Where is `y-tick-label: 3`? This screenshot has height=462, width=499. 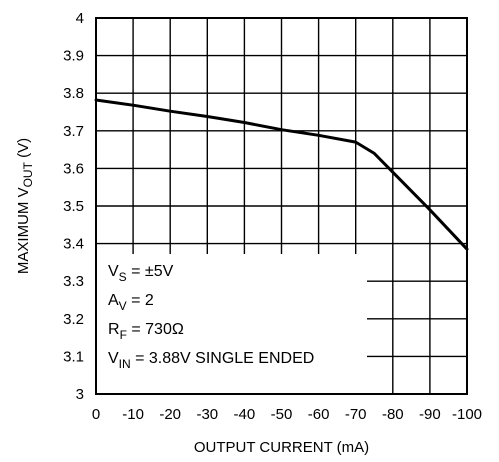 y-tick-label: 3 is located at coordinates (80, 394).